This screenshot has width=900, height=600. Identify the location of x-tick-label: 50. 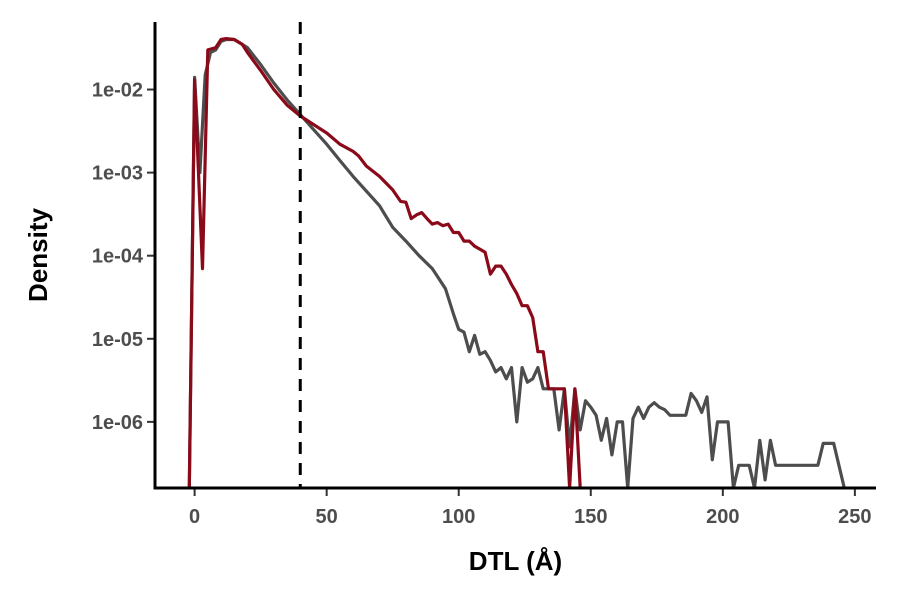
(327, 517).